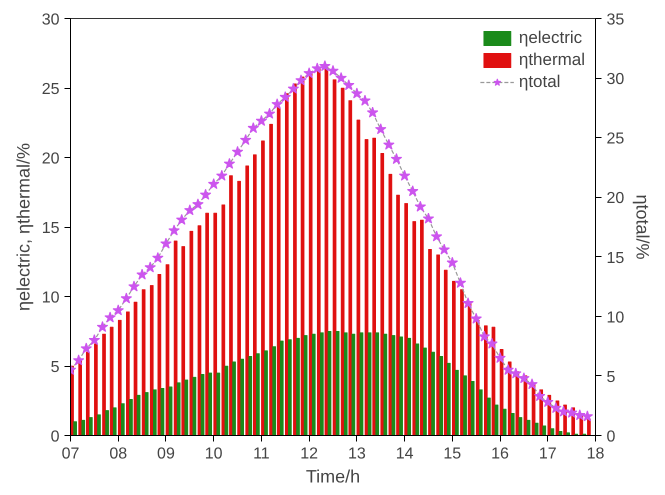  Describe the element at coordinates (611, 437) in the screenshot. I see `y2-tick-label: 0` at that location.